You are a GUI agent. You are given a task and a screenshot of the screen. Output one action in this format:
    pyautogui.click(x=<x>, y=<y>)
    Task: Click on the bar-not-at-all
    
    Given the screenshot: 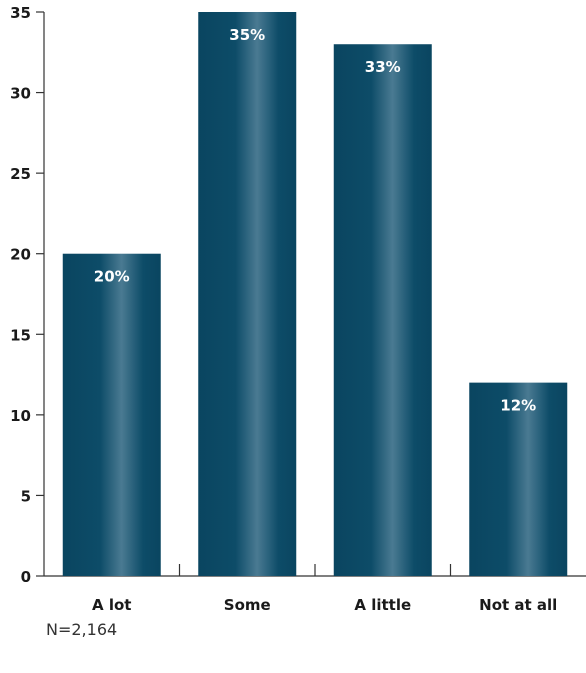 What is the action you would take?
    pyautogui.click(x=518, y=479)
    